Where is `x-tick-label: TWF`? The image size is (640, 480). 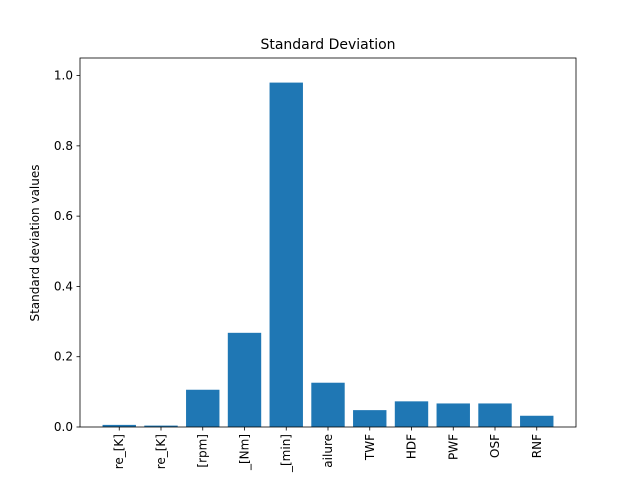 x-tick-label: TWF is located at coordinates (370, 447).